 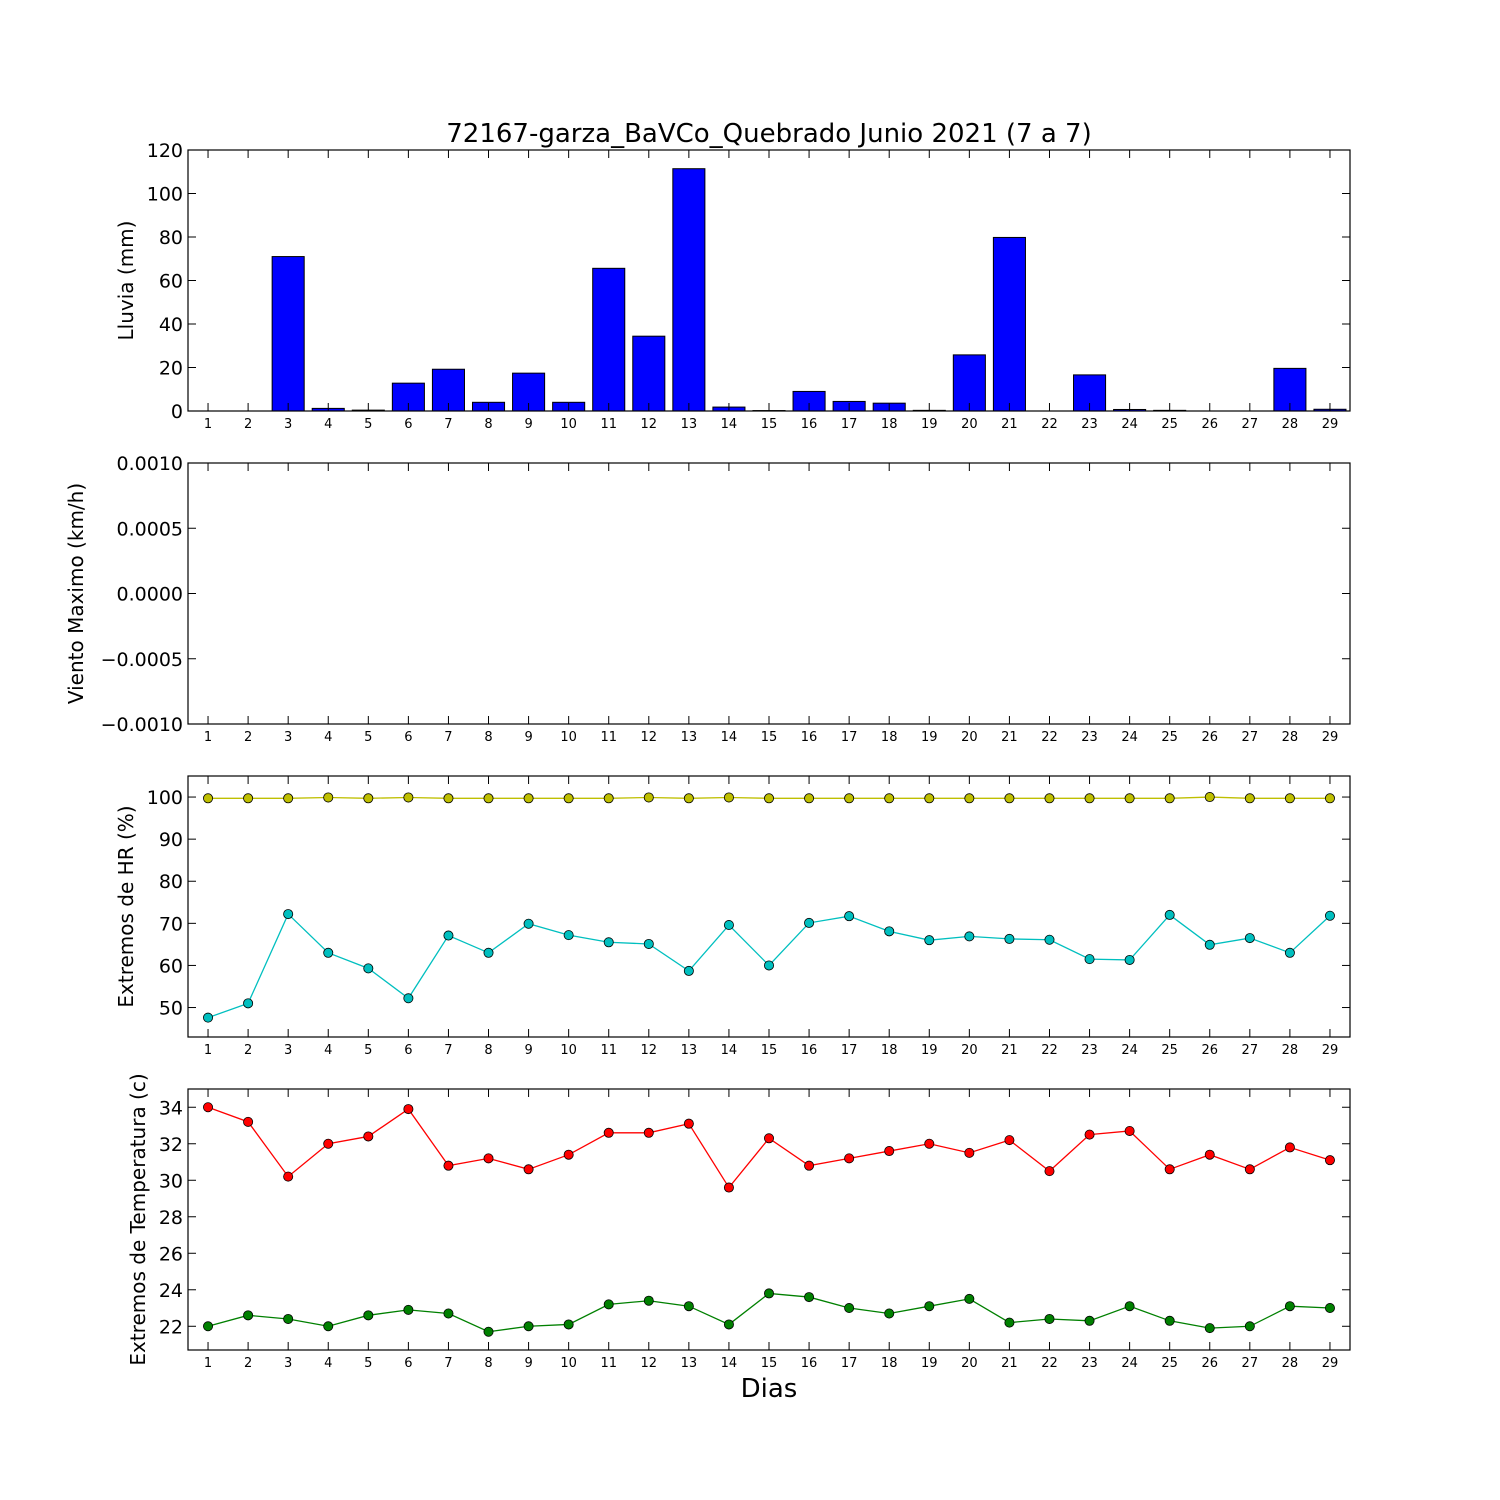 What do you see at coordinates (171, 1291) in the screenshot?
I see `temperature-ytick-label: 24` at bounding box center [171, 1291].